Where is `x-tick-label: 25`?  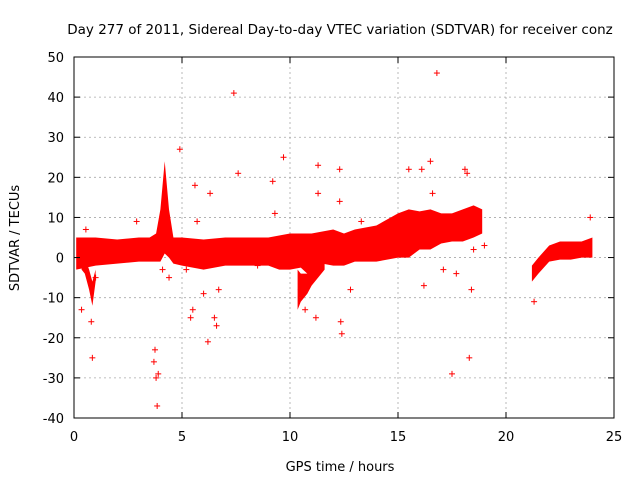 x-tick-label: 25 is located at coordinates (614, 437).